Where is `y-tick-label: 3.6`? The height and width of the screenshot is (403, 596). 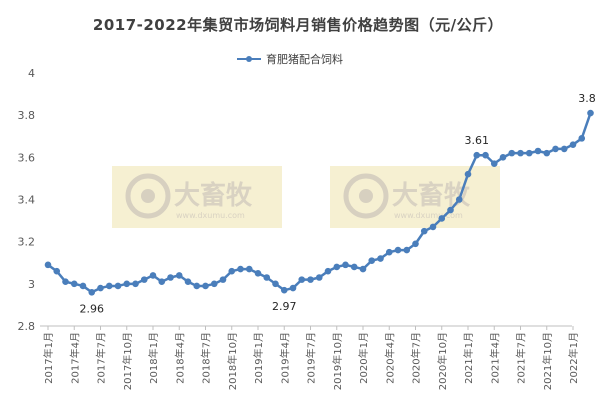
y-tick-label: 3.6 is located at coordinates (27, 157).